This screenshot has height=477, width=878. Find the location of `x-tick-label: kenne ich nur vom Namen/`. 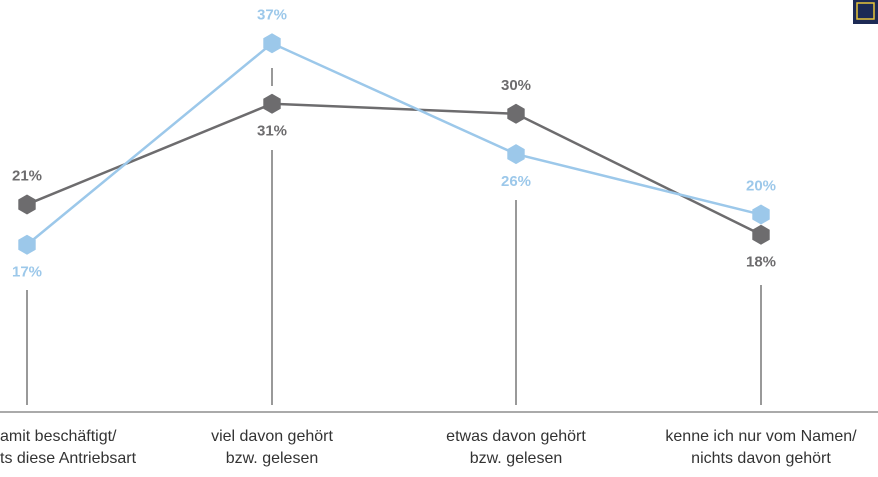

x-tick-label: kenne ich nur vom Namen/ is located at coordinates (761, 436).